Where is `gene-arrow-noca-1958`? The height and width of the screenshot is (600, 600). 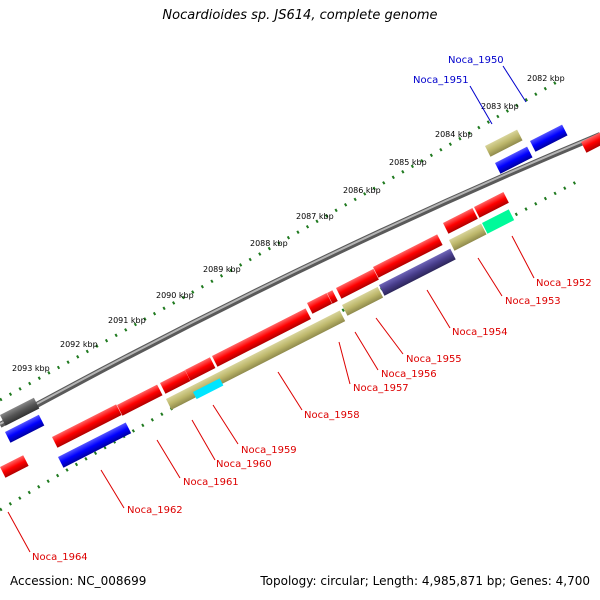 gene-arrow-noca-1958 is located at coordinates (262, 337).